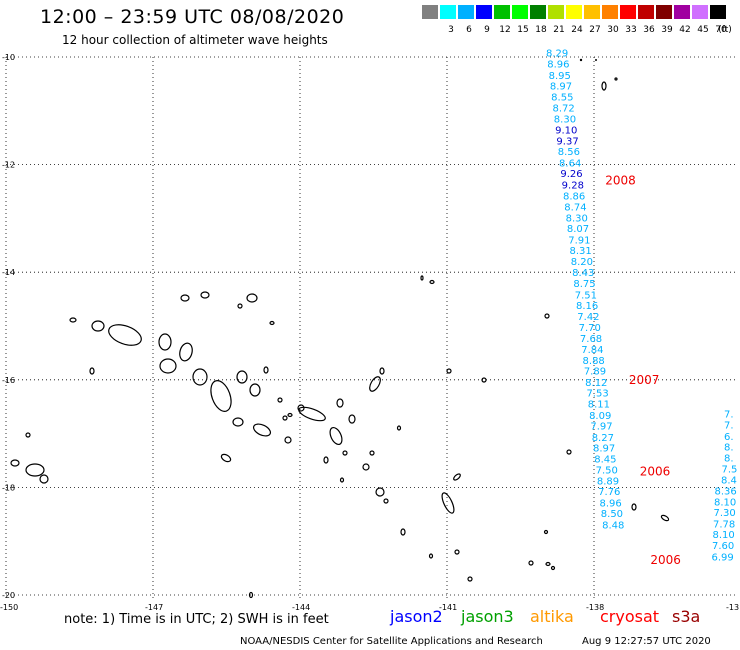 The width and height of the screenshot is (740, 650). What do you see at coordinates (646, 641) in the screenshot?
I see `generated-timestamp: Aug 9 12:27:57 UTC 2020` at bounding box center [646, 641].